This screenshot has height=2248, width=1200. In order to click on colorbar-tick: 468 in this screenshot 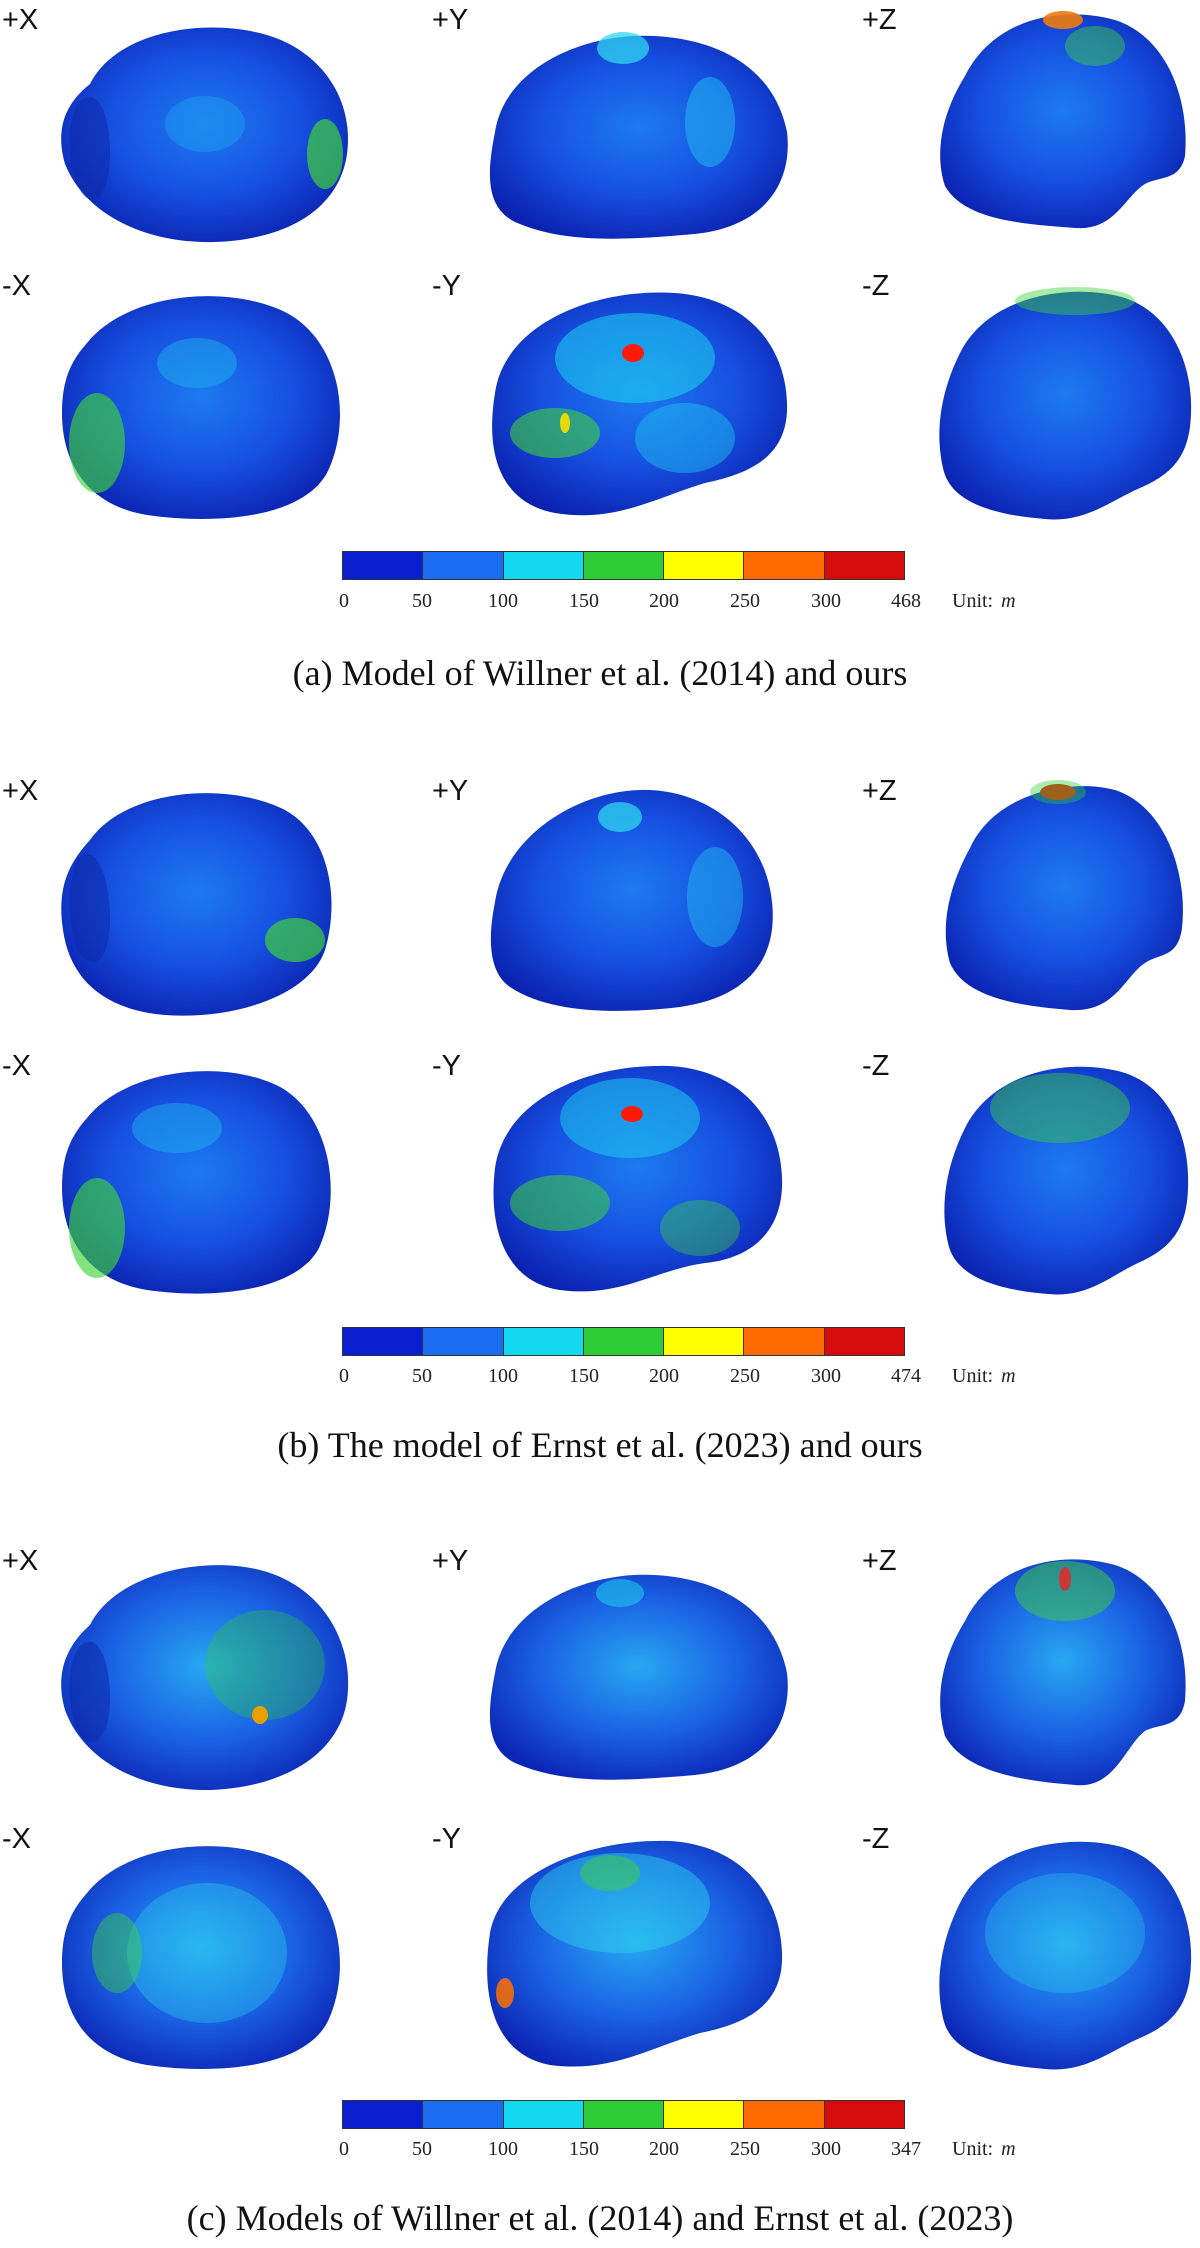, I will do `click(906, 601)`.